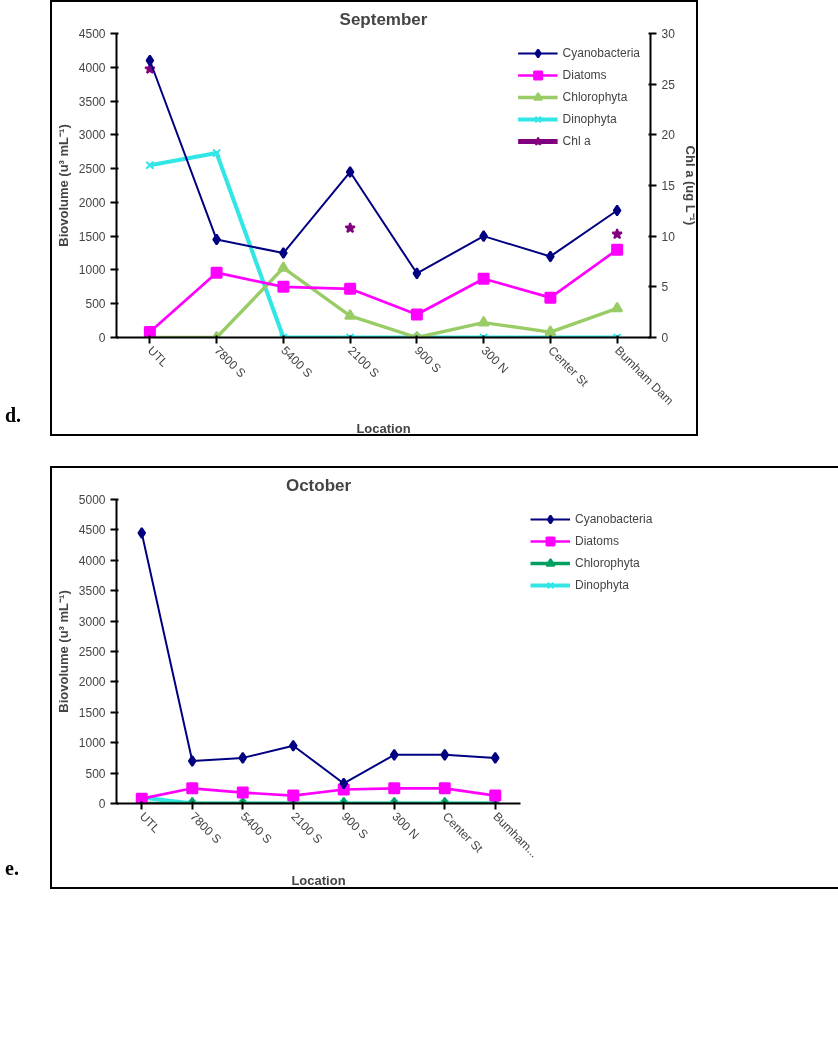 The image size is (838, 1051). What do you see at coordinates (383, 19) in the screenshot?
I see `chart-title: September` at bounding box center [383, 19].